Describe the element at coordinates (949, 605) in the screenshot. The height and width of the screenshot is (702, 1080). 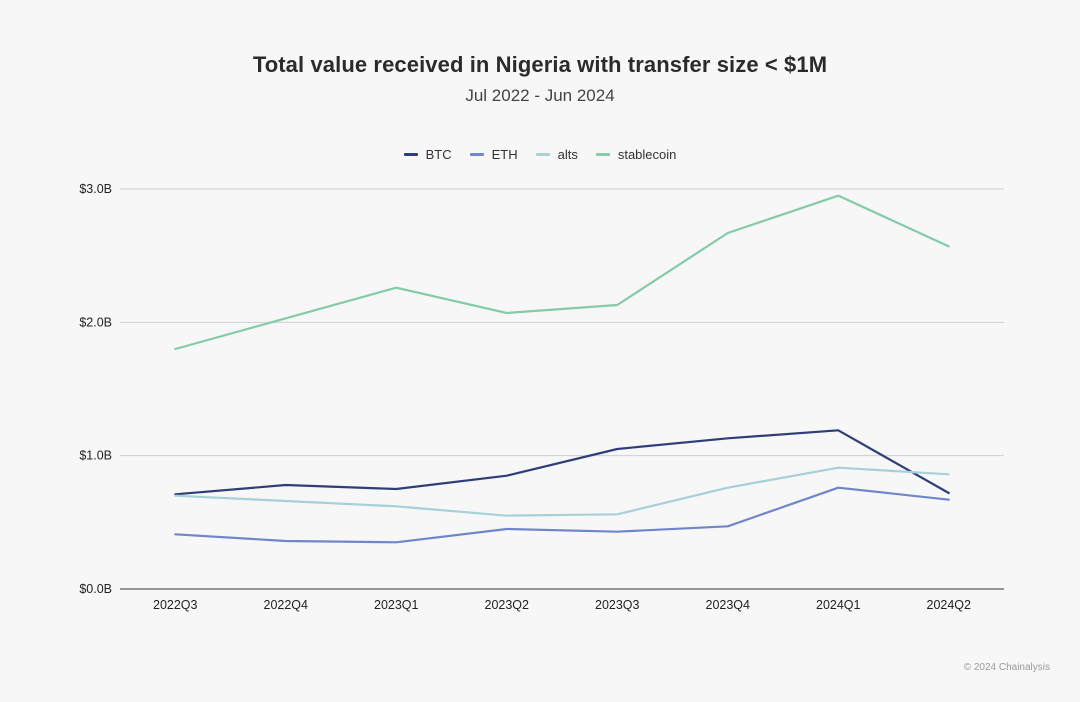
I see `x-tick-label: 2024Q2` at that location.